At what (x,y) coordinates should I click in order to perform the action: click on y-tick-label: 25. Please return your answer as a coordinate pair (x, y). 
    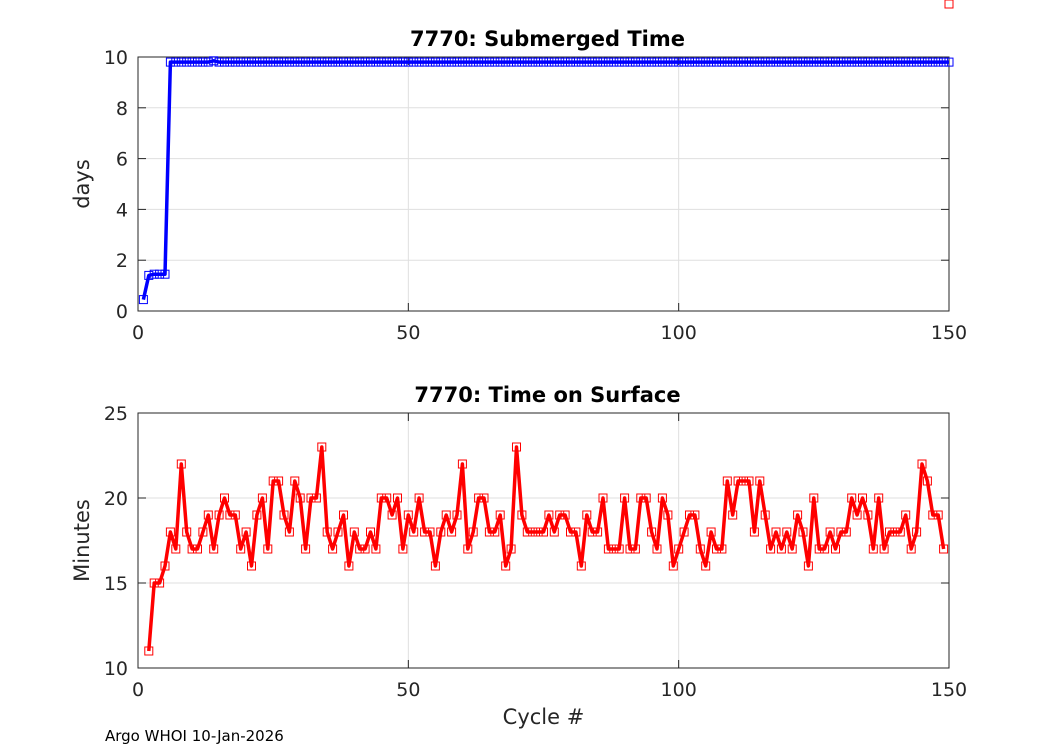
    Looking at the image, I should click on (116, 414).